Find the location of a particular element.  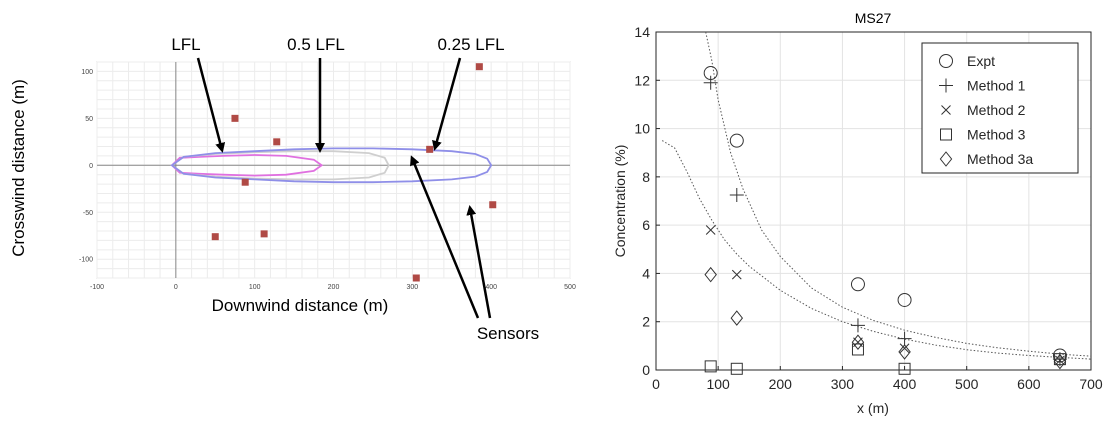

concentration-y-tick-label: 10 is located at coordinates (642, 129).